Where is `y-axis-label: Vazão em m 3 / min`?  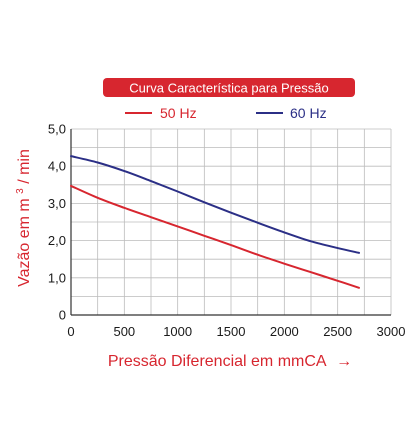
y-axis-label: Vazão em m 3 / min is located at coordinates (21, 218).